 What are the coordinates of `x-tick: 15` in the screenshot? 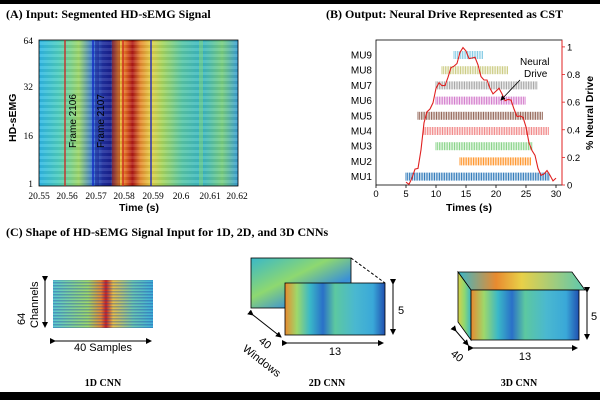 It's located at (466, 194).